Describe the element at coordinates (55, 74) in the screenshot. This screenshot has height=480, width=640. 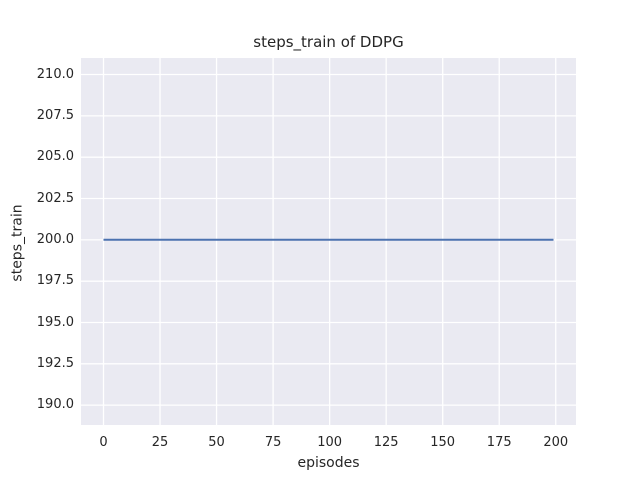
I see `y-tick-label: 210.0` at that location.